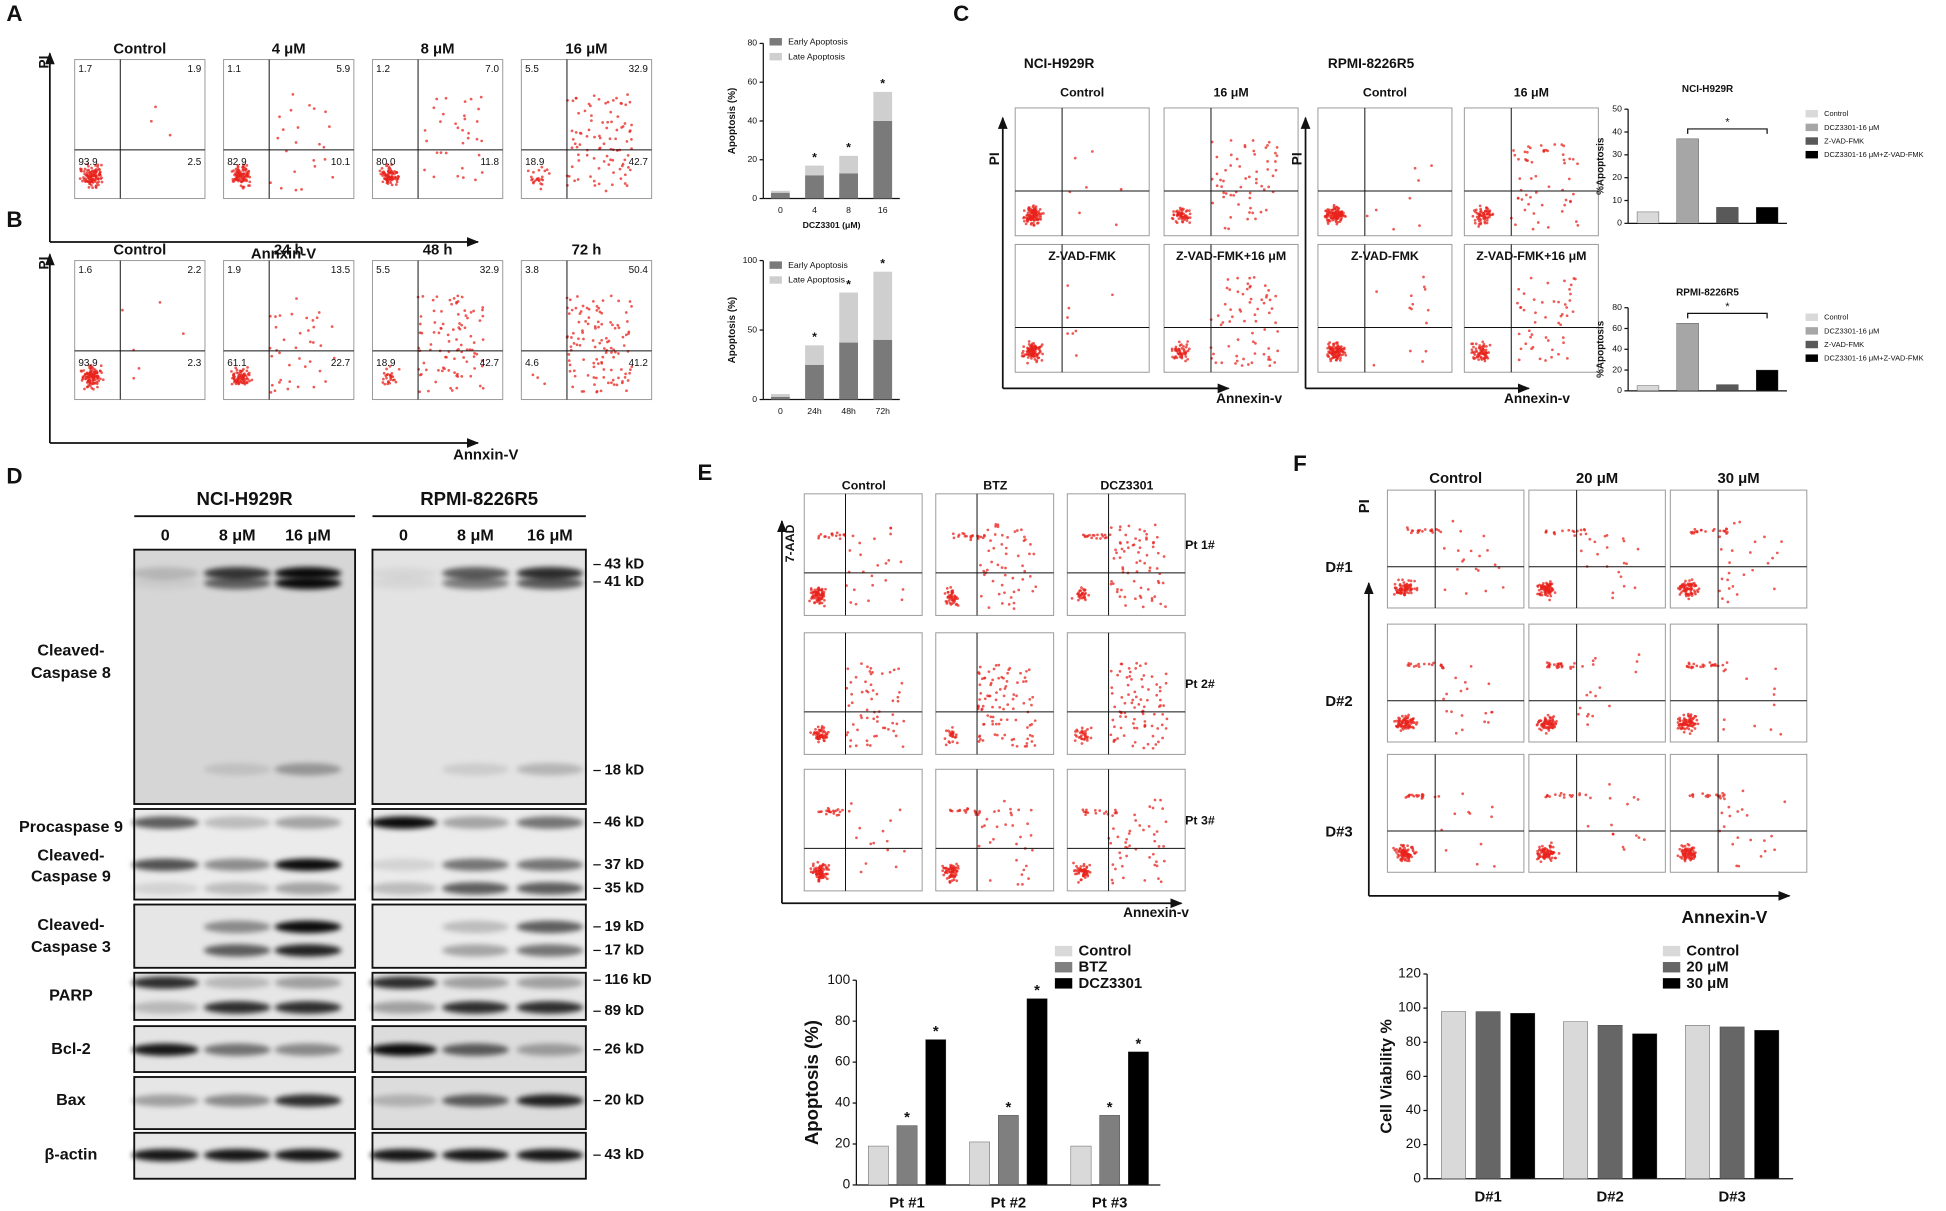 Image resolution: width=1946 pixels, height=1211 pixels. Describe the element at coordinates (1200, 821) in the screenshot. I see `row-label: Pt 3#` at that location.